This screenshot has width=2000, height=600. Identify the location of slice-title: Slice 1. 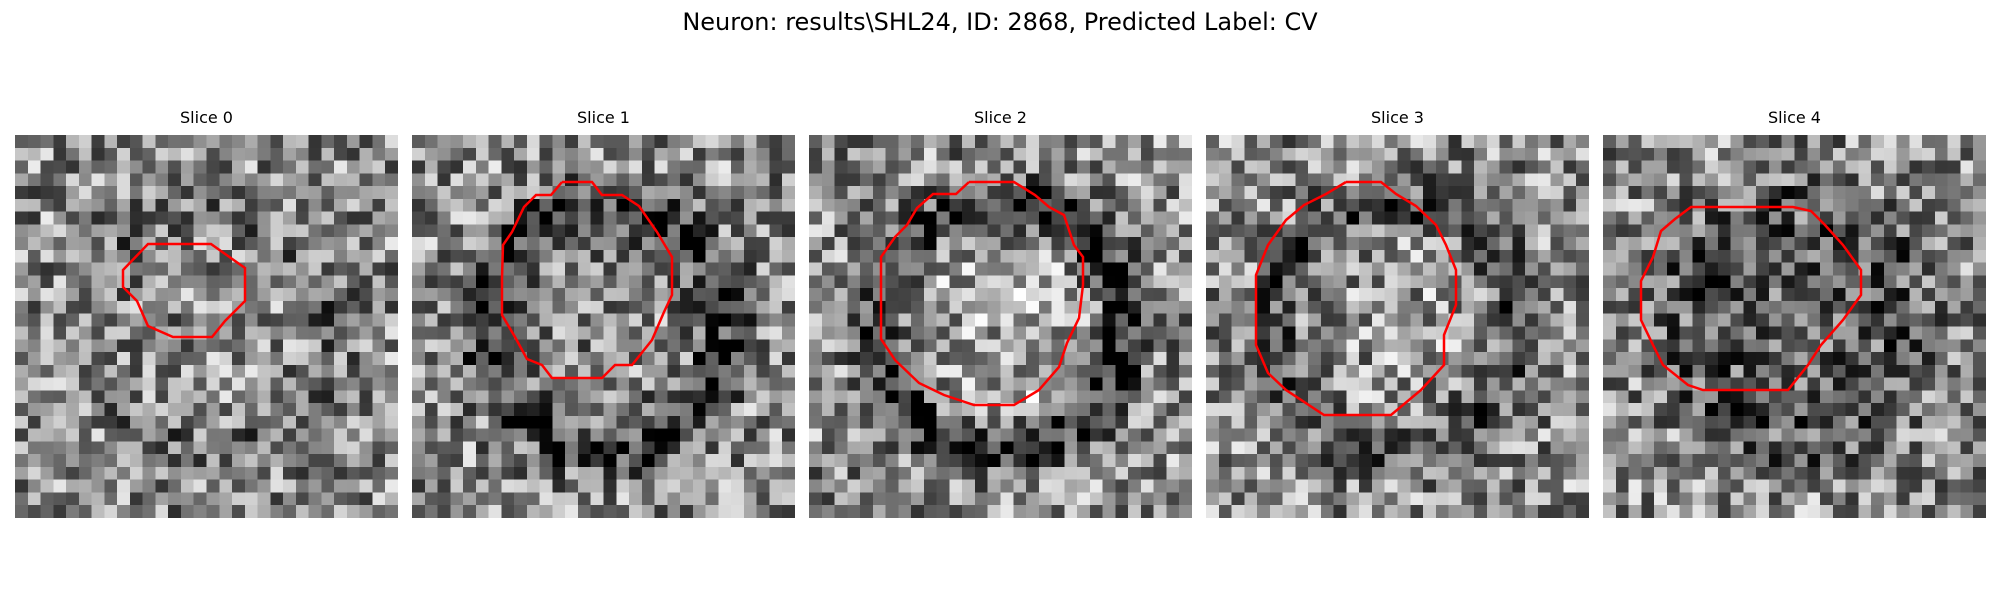
(603, 117).